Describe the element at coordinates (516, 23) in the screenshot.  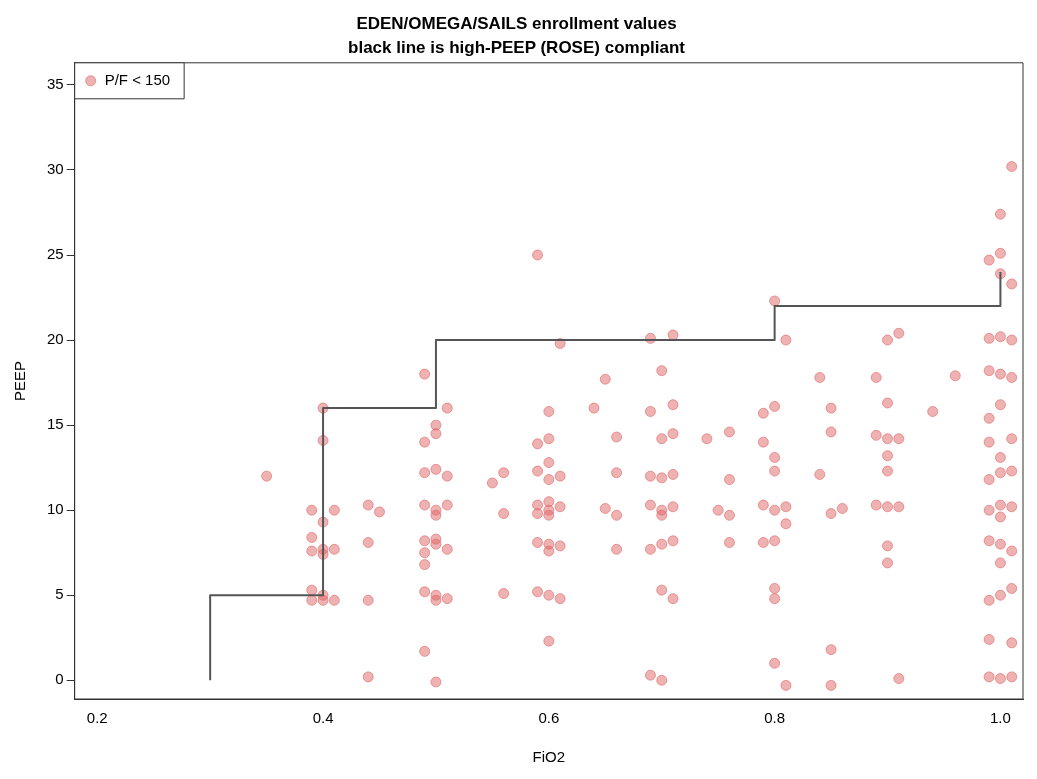
I see `chart-title: EDEN/OMEGA/SAILS enrollment values` at that location.